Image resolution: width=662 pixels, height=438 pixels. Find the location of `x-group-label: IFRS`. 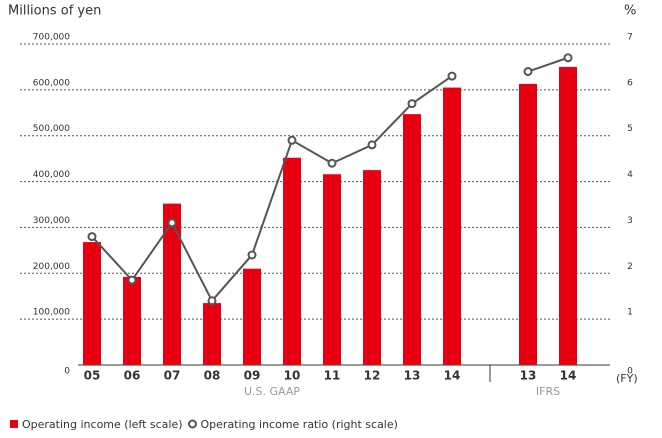

x-group-label: IFRS is located at coordinates (548, 391).